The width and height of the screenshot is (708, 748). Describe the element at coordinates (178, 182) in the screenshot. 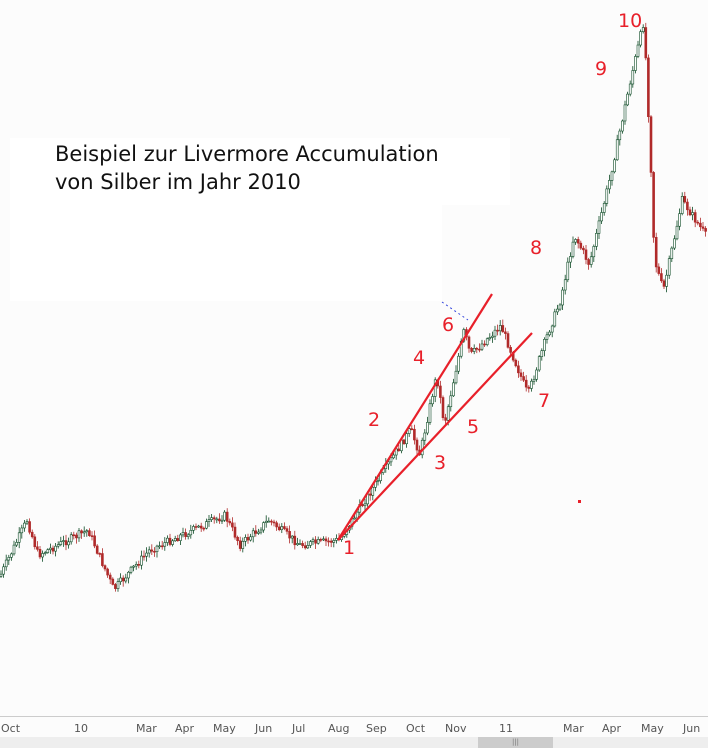

I see `title-line-2: von Silber im Jahr 2010` at that location.